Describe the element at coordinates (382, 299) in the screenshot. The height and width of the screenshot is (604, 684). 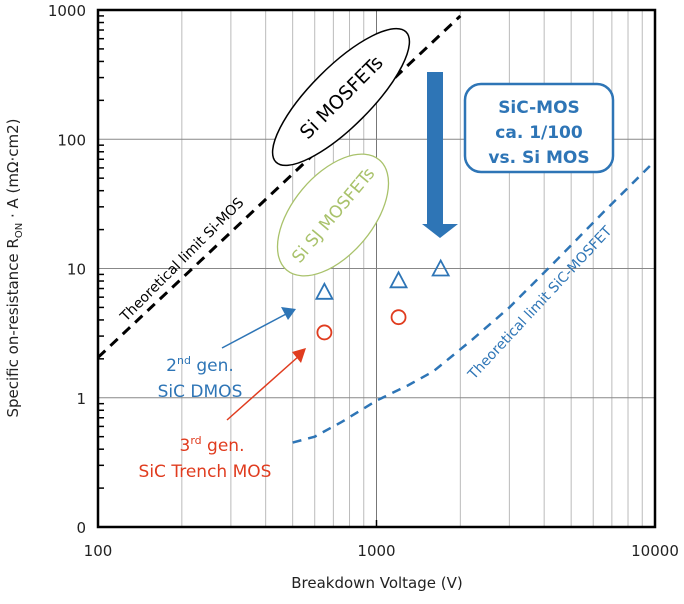
I see `data-points` at that location.